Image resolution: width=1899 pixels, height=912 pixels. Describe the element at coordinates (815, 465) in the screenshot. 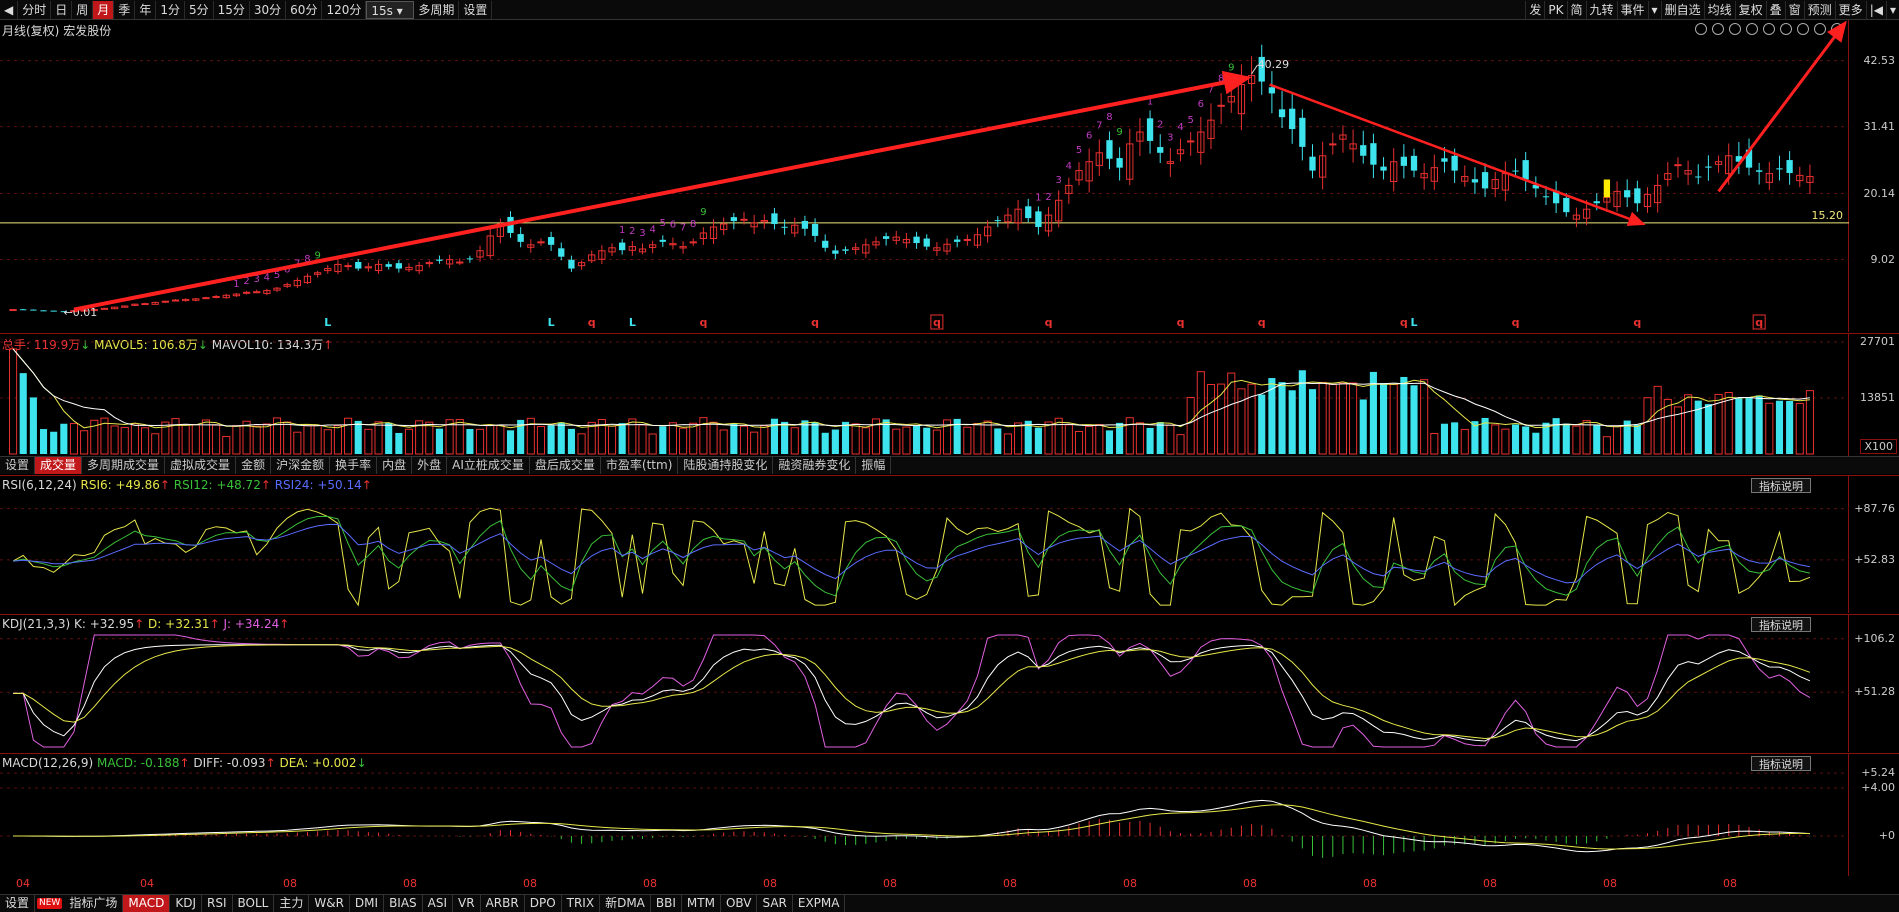

I see `volume-tab-13: 融资融券变化` at that location.